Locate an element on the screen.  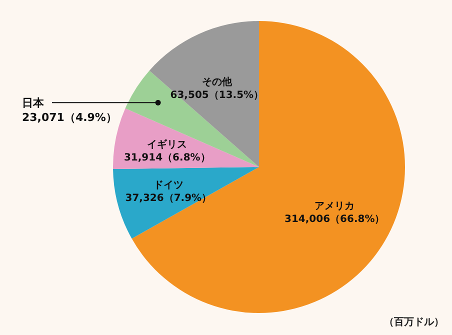
data-label: 314,006（66.8%） is located at coordinates (334, 220).